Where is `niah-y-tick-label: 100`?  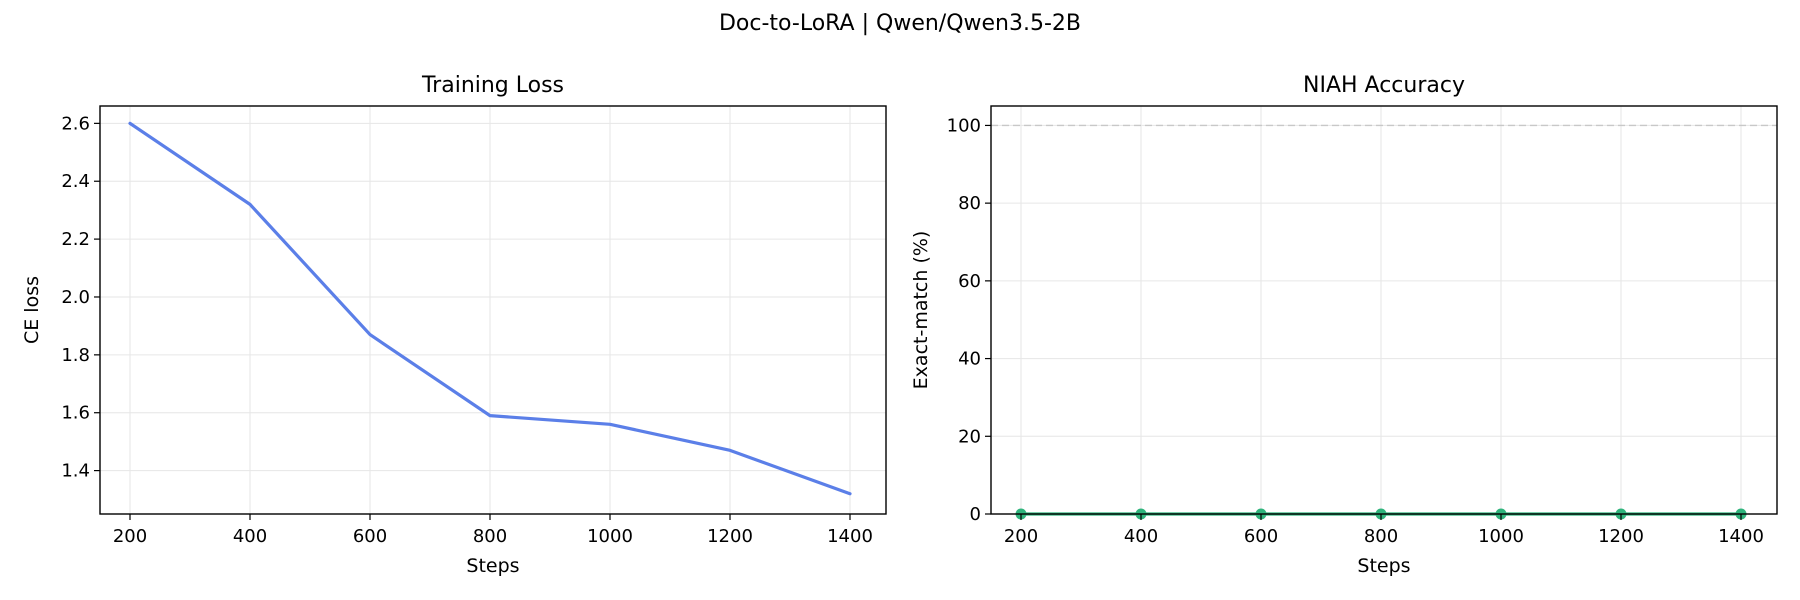 niah-y-tick-label: 100 is located at coordinates (964, 125).